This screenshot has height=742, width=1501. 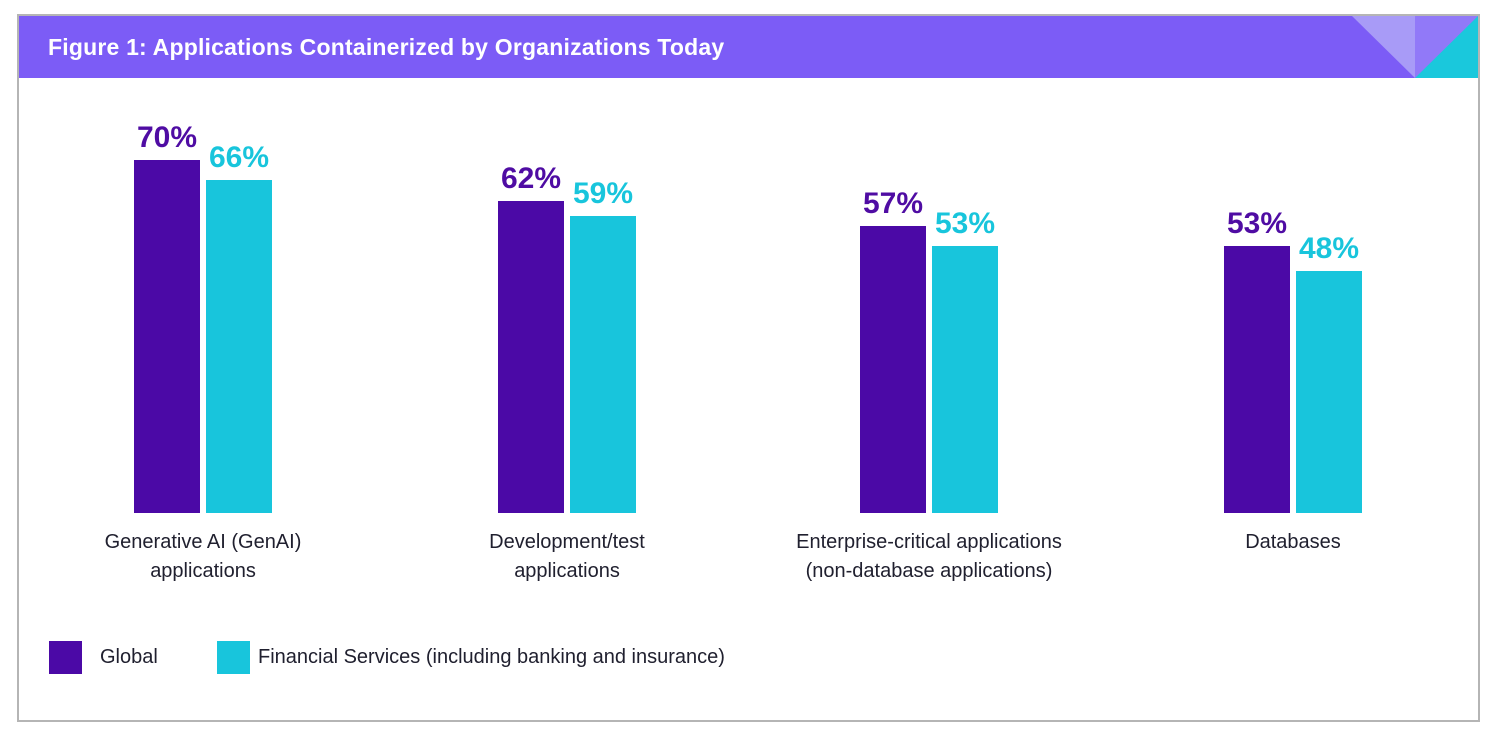 What do you see at coordinates (893, 203) in the screenshot?
I see `bar-value-label: 57%` at bounding box center [893, 203].